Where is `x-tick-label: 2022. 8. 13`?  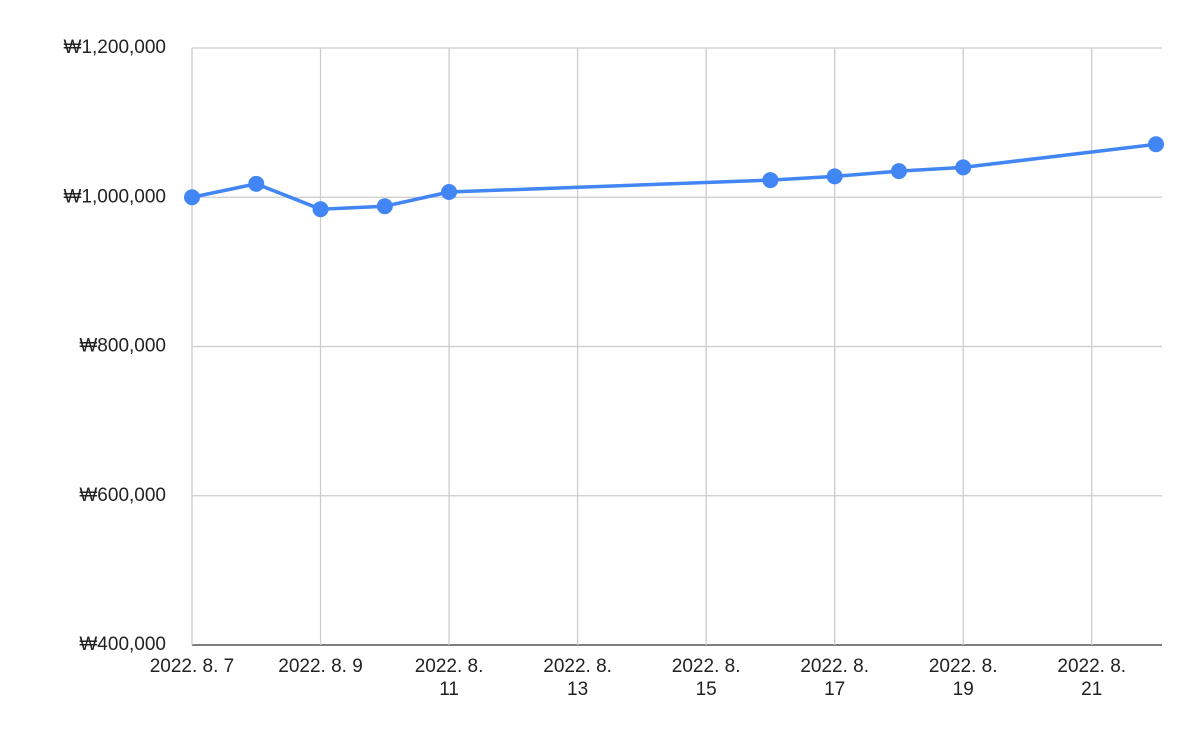 x-tick-label: 2022. 8. 13 is located at coordinates (577, 678).